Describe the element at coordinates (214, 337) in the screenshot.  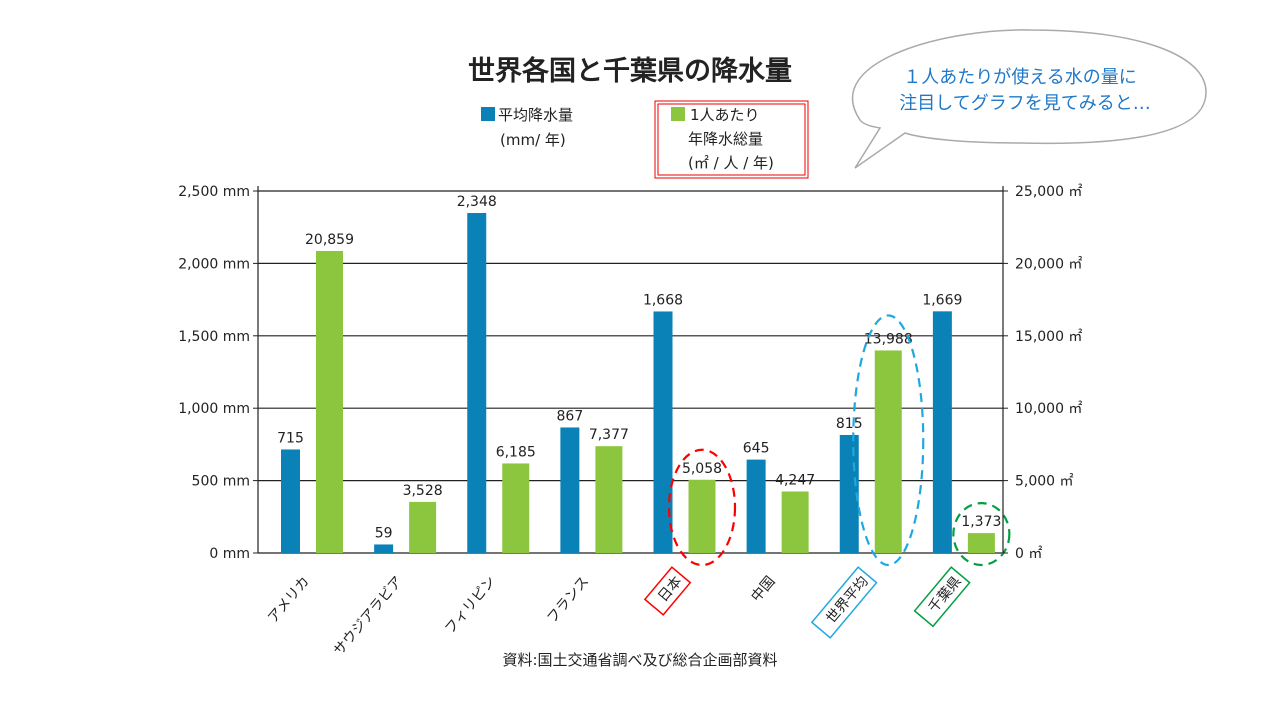
I see `left-tick-label: 1,500 mm` at that location.